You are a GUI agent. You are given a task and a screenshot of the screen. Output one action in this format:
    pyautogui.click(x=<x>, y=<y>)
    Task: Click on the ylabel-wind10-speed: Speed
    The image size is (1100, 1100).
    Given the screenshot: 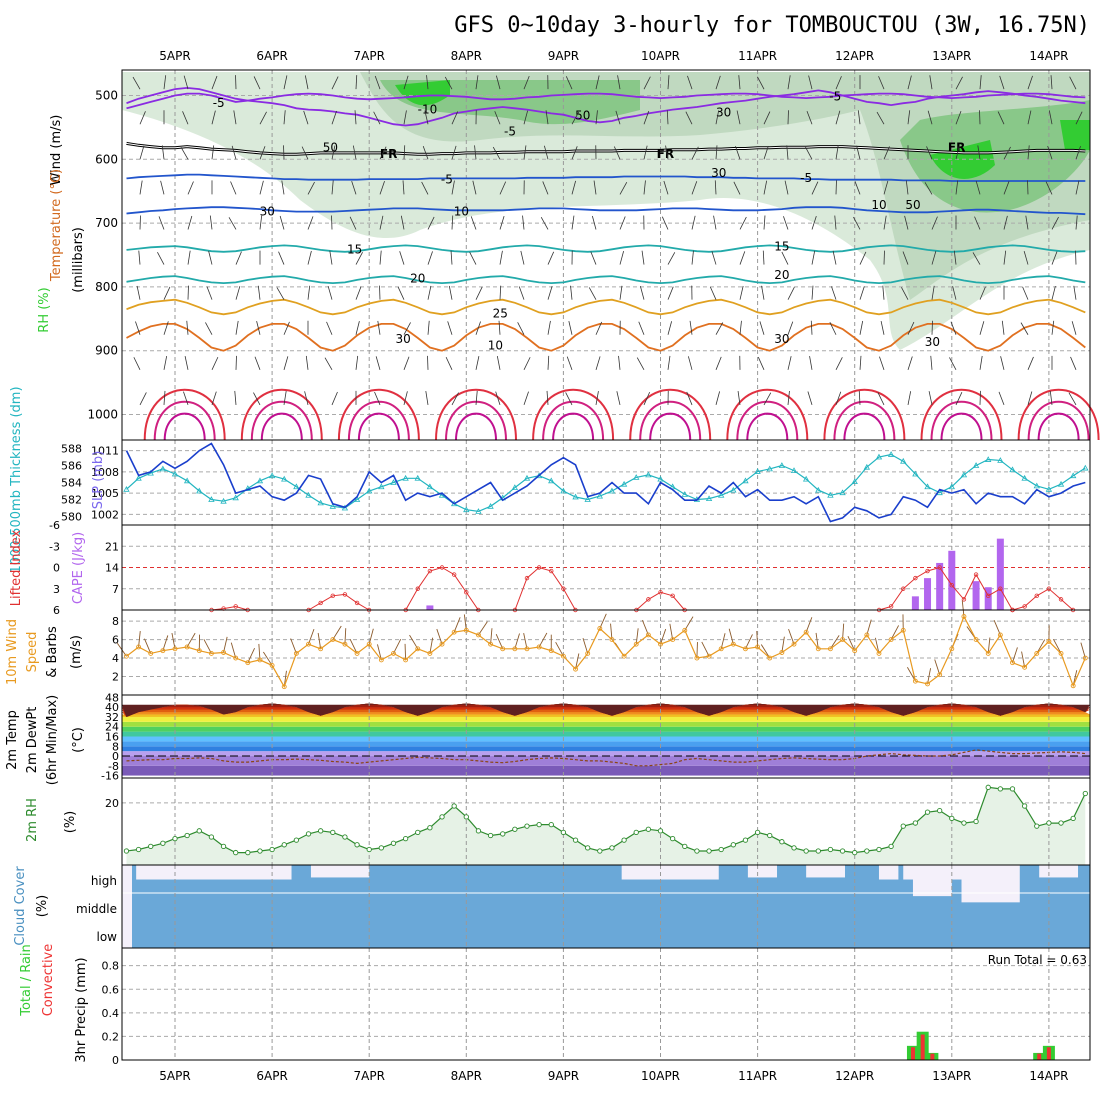 What is the action you would take?
    pyautogui.click(x=32, y=652)
    